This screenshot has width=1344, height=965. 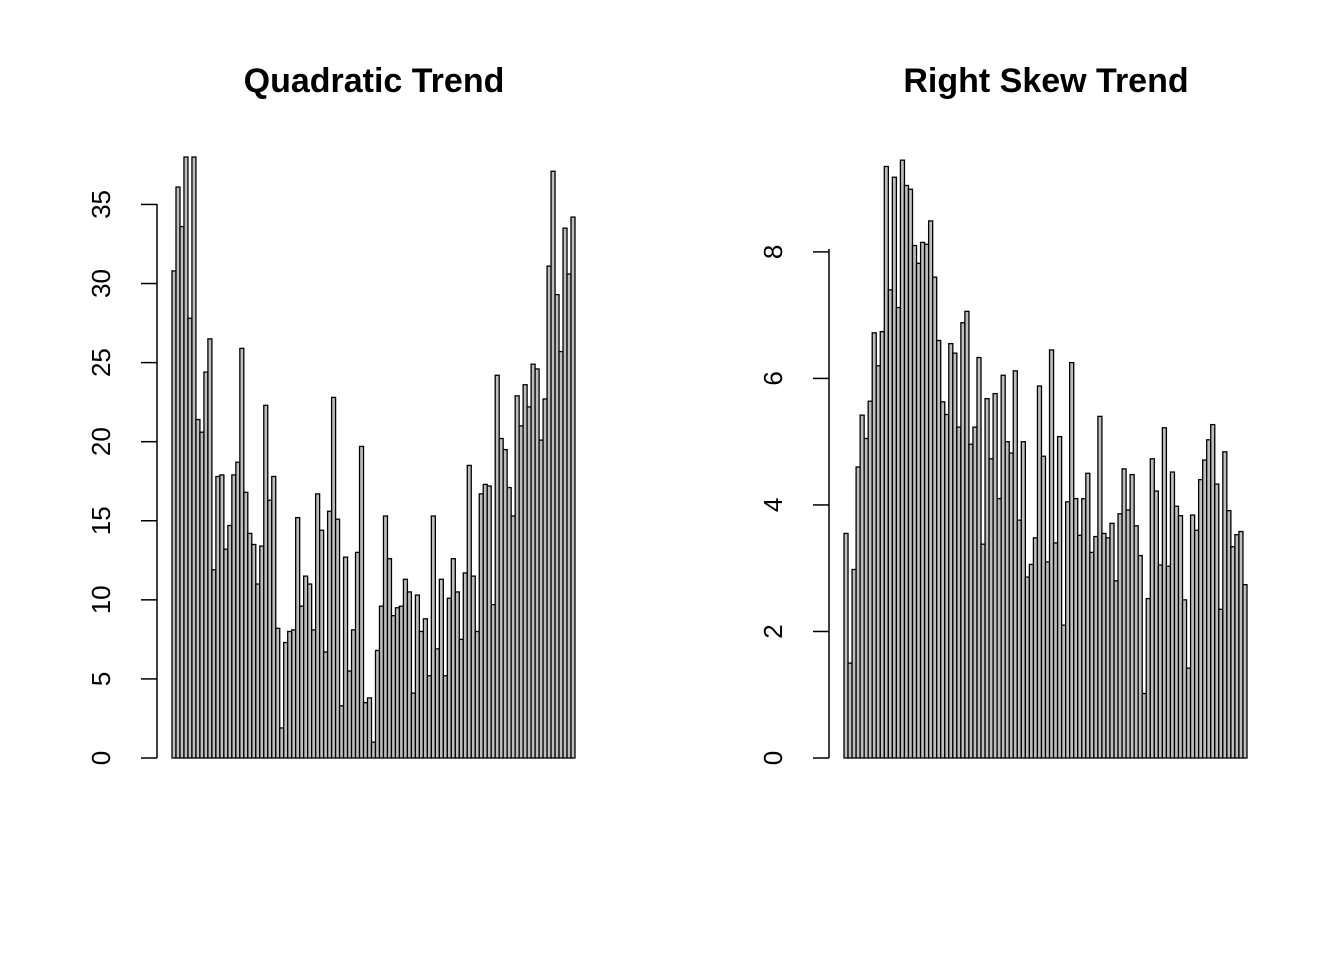 I want to click on y-tick-label: 6, so click(x=773, y=378).